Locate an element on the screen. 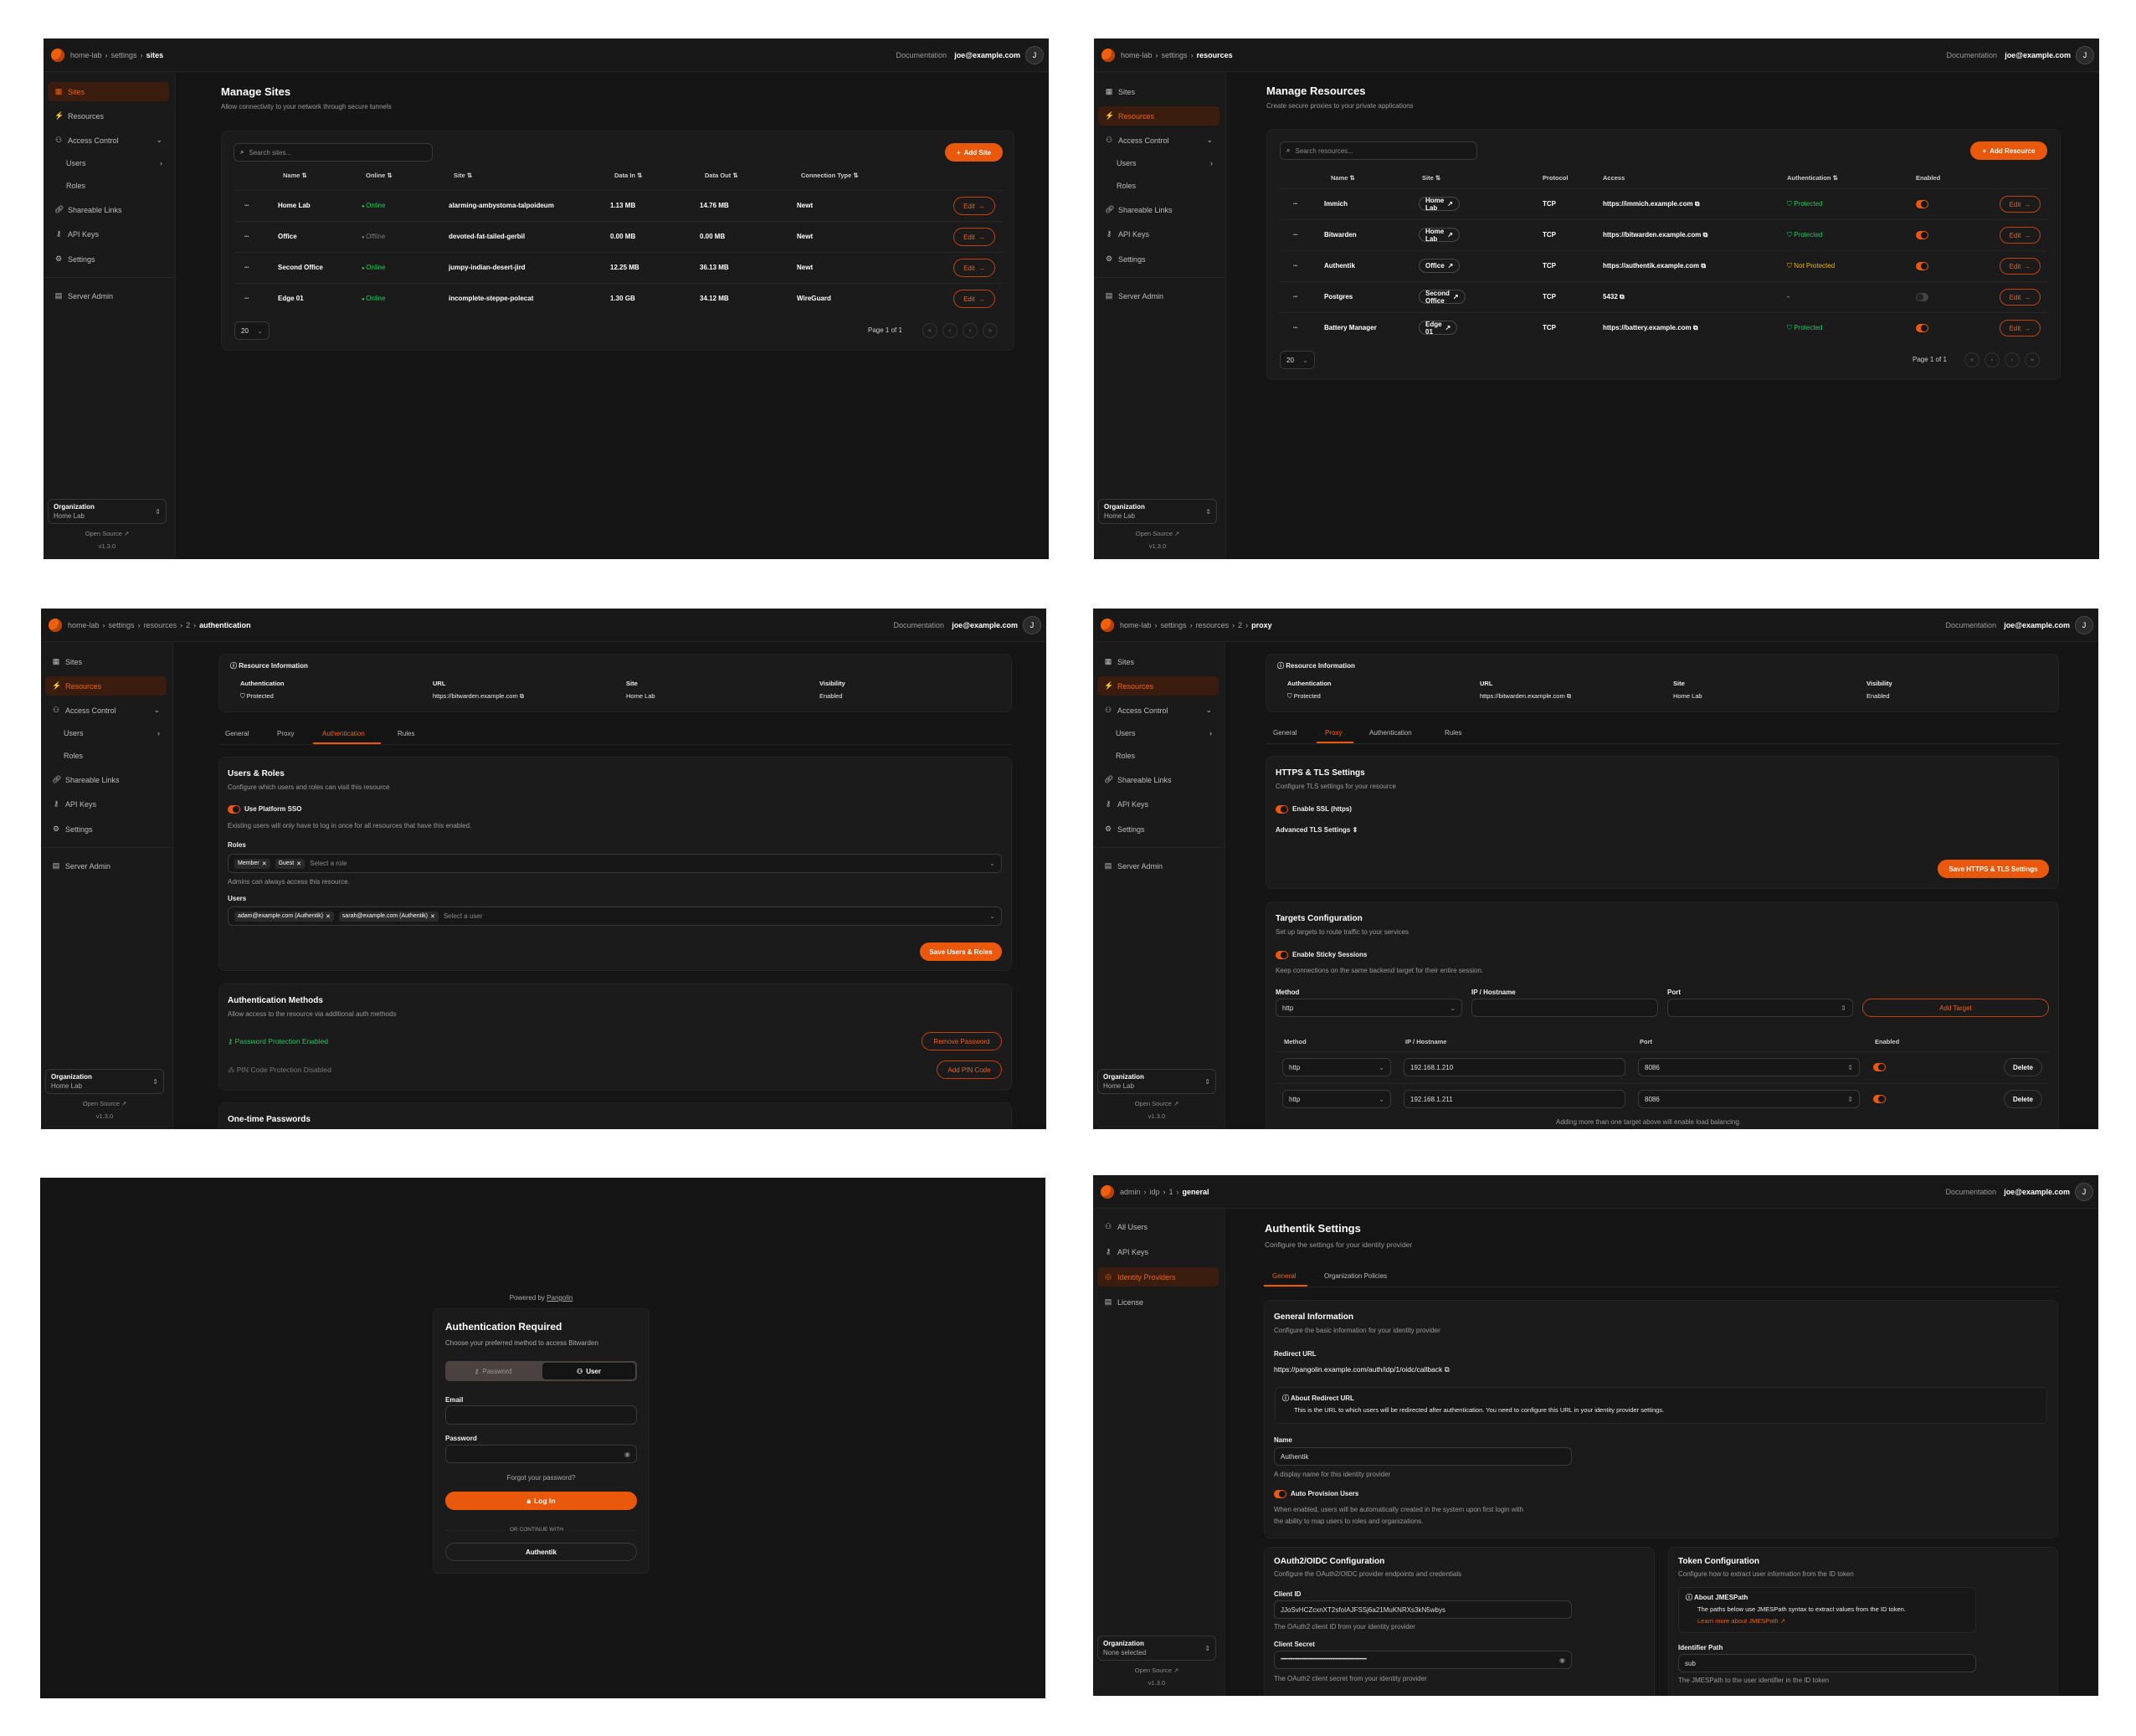  platform-sso-toggle is located at coordinates (234, 809).